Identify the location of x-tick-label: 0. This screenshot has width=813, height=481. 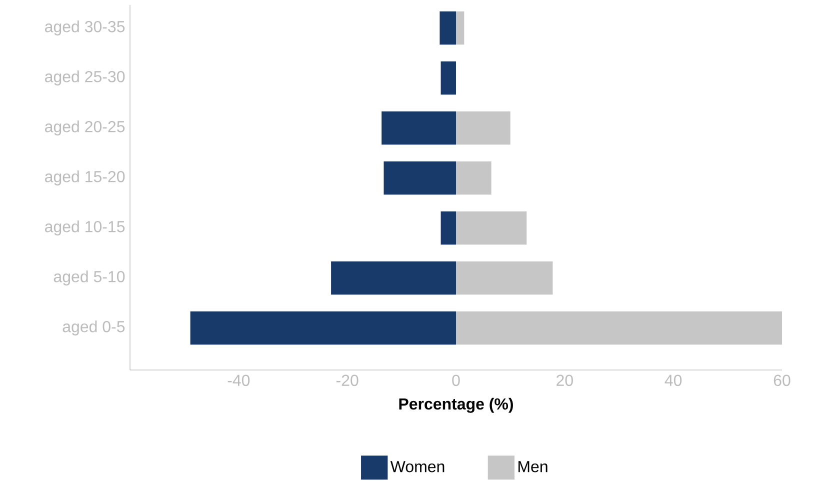
(456, 380).